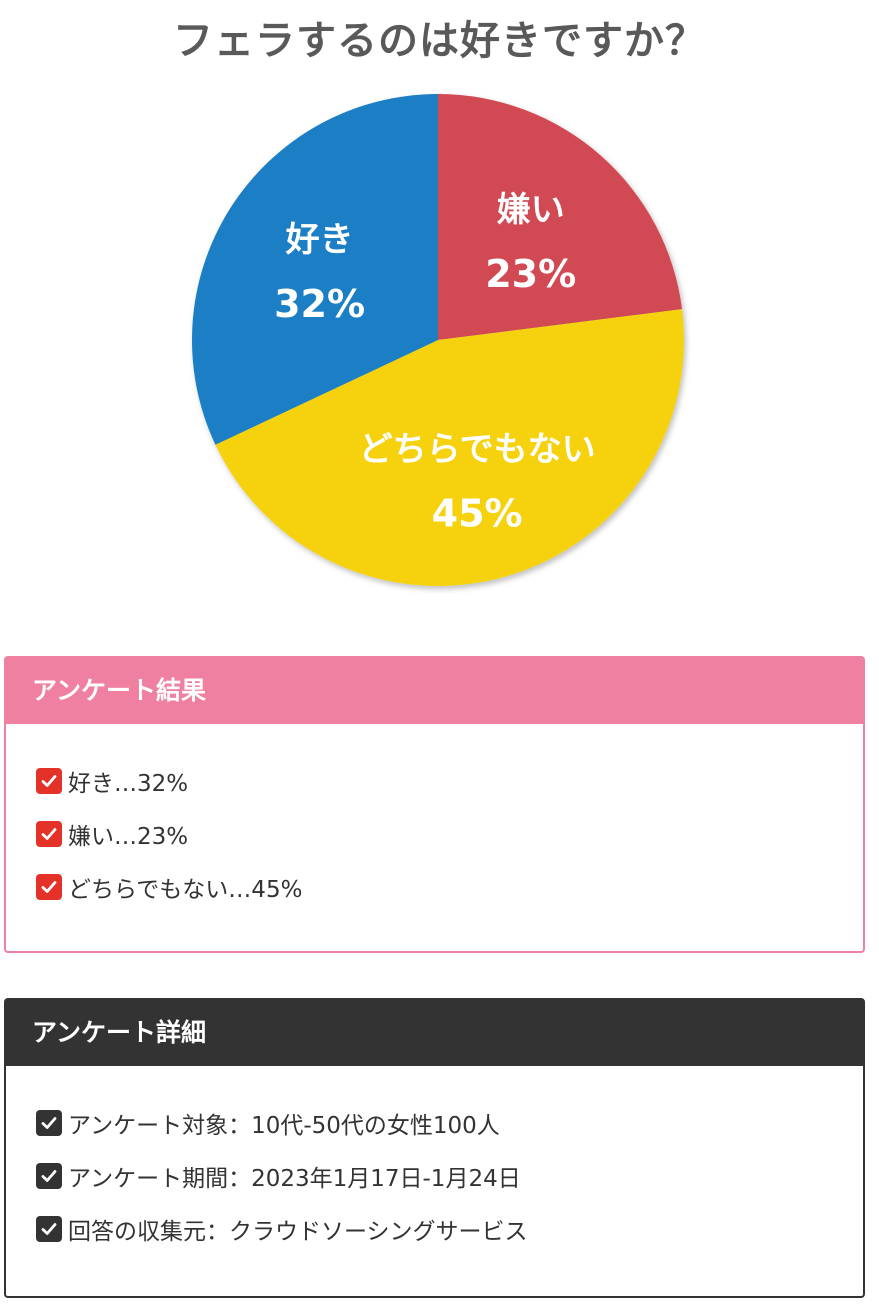 The width and height of the screenshot is (879, 1311). What do you see at coordinates (449, 886) in the screenshot?
I see `list-item: どちらでもない…45%` at bounding box center [449, 886].